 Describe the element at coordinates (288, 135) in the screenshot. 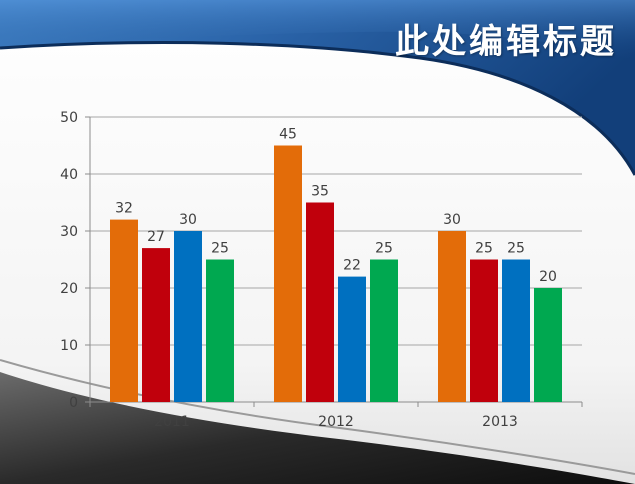

I see `data-label: 45` at that location.